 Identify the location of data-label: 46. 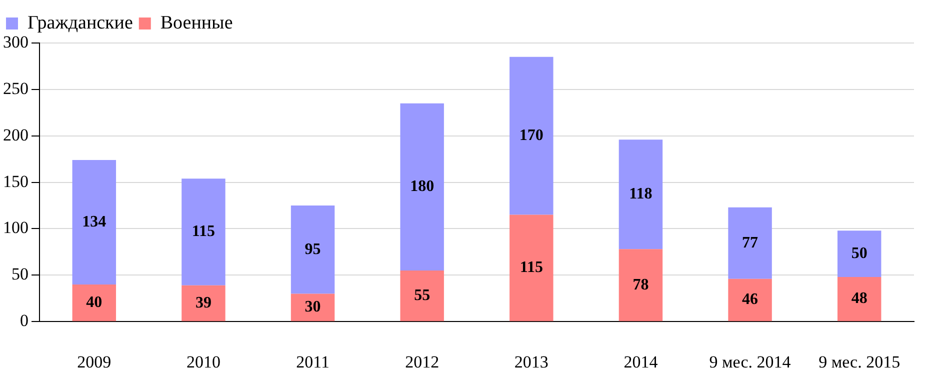
(750, 299).